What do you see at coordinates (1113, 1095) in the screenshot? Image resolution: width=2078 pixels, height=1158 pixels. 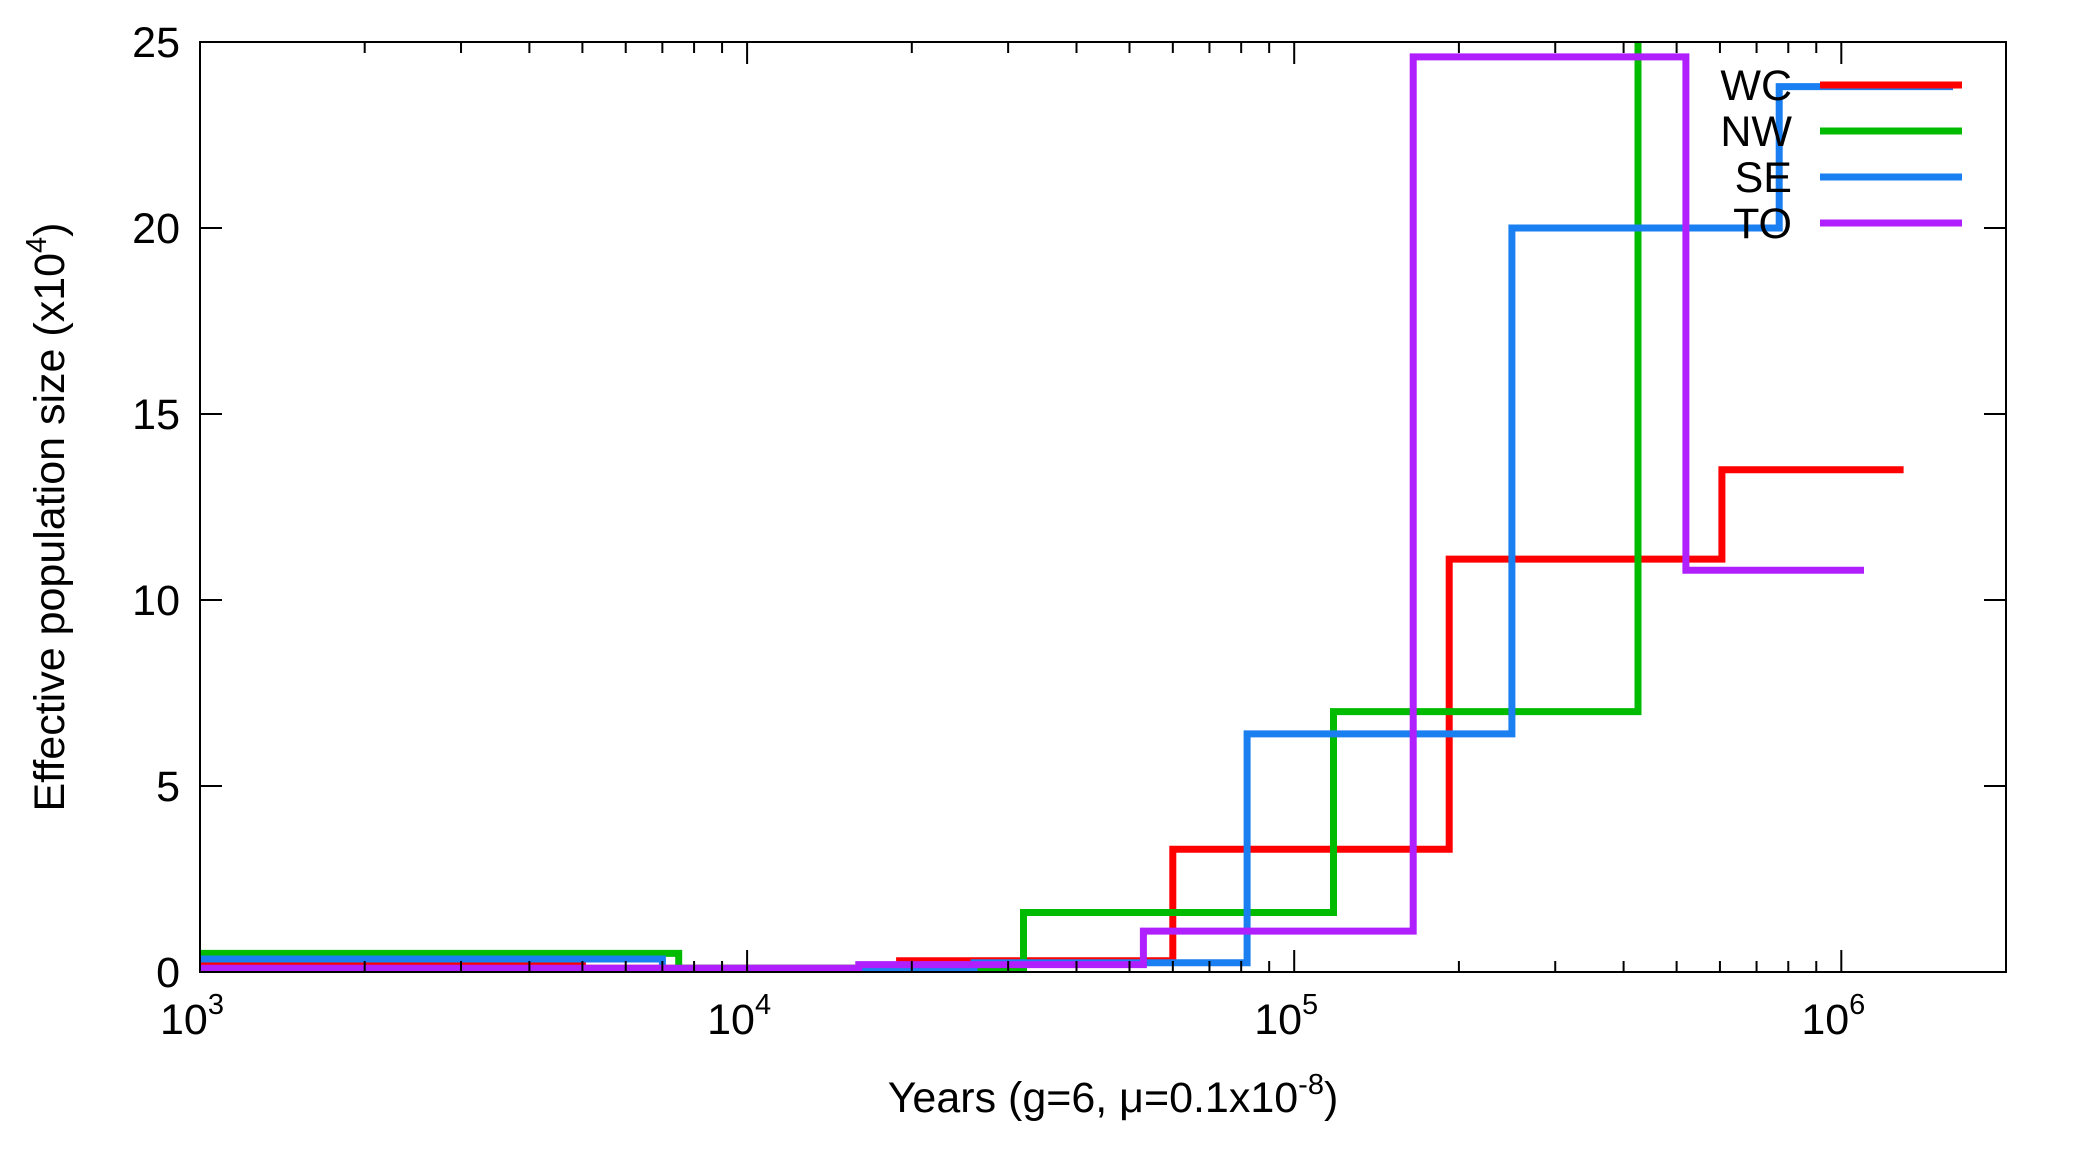 I see `x-axis-label: Years (g=6, μ=0.1x10-8)` at bounding box center [1113, 1095].